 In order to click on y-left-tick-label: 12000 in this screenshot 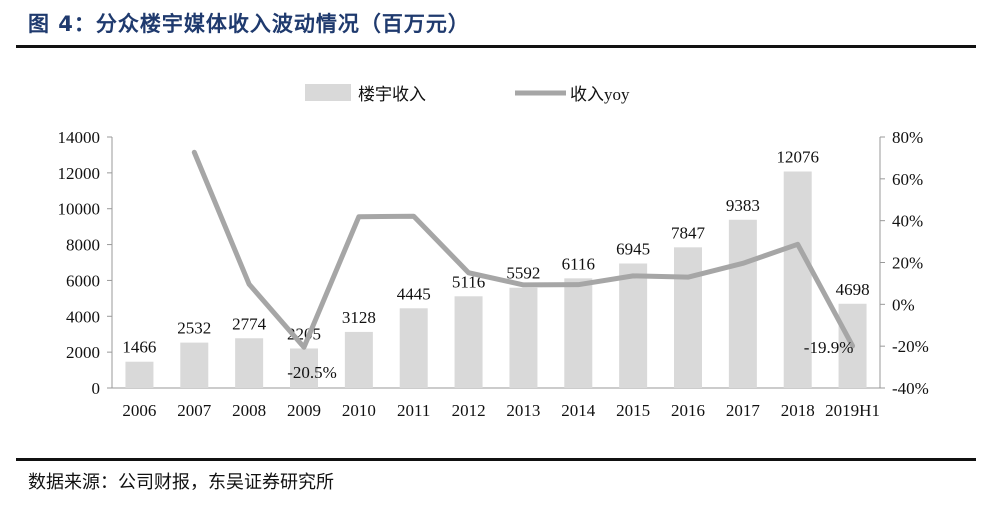, I will do `click(79, 173)`.